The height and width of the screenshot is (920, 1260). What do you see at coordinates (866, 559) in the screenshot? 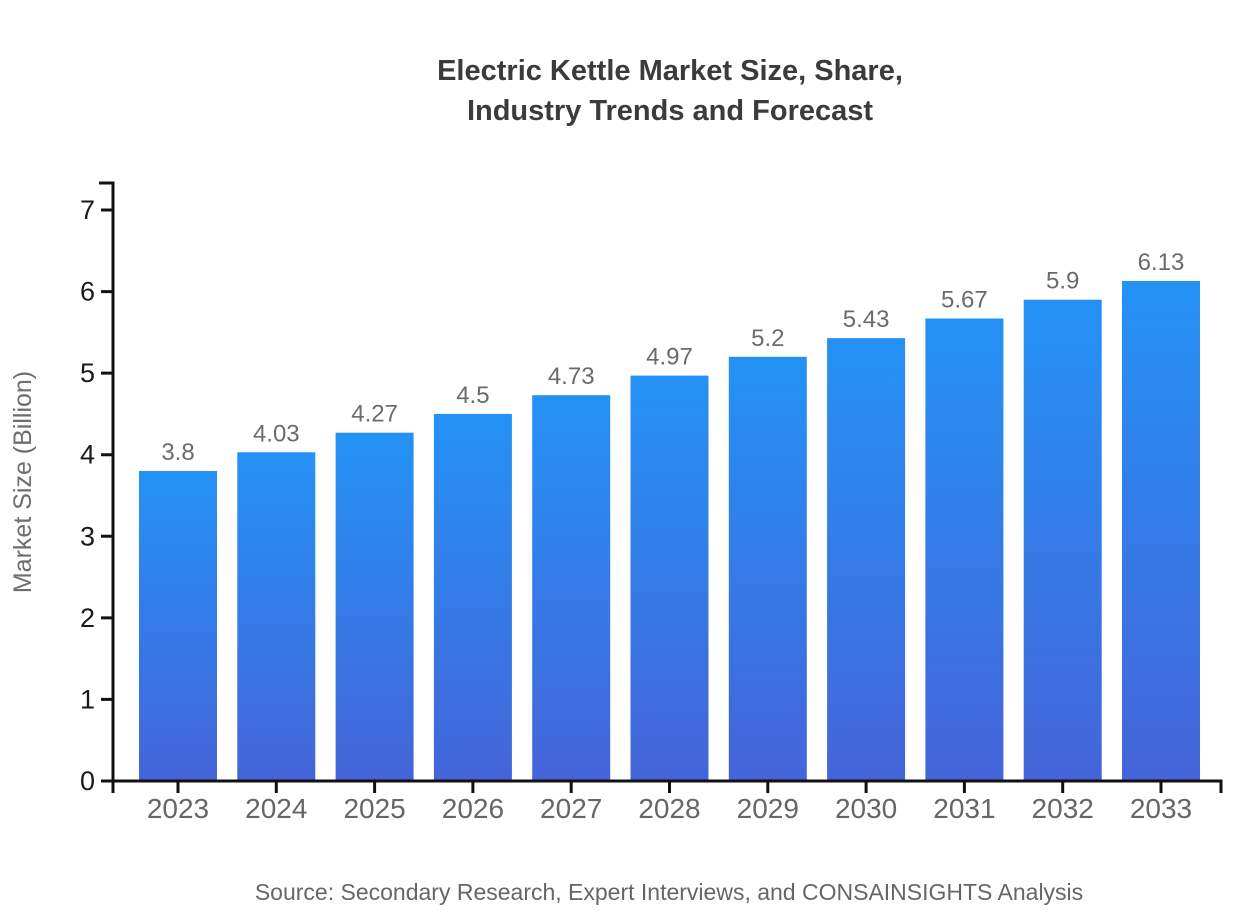
I see `bar-2030` at bounding box center [866, 559].